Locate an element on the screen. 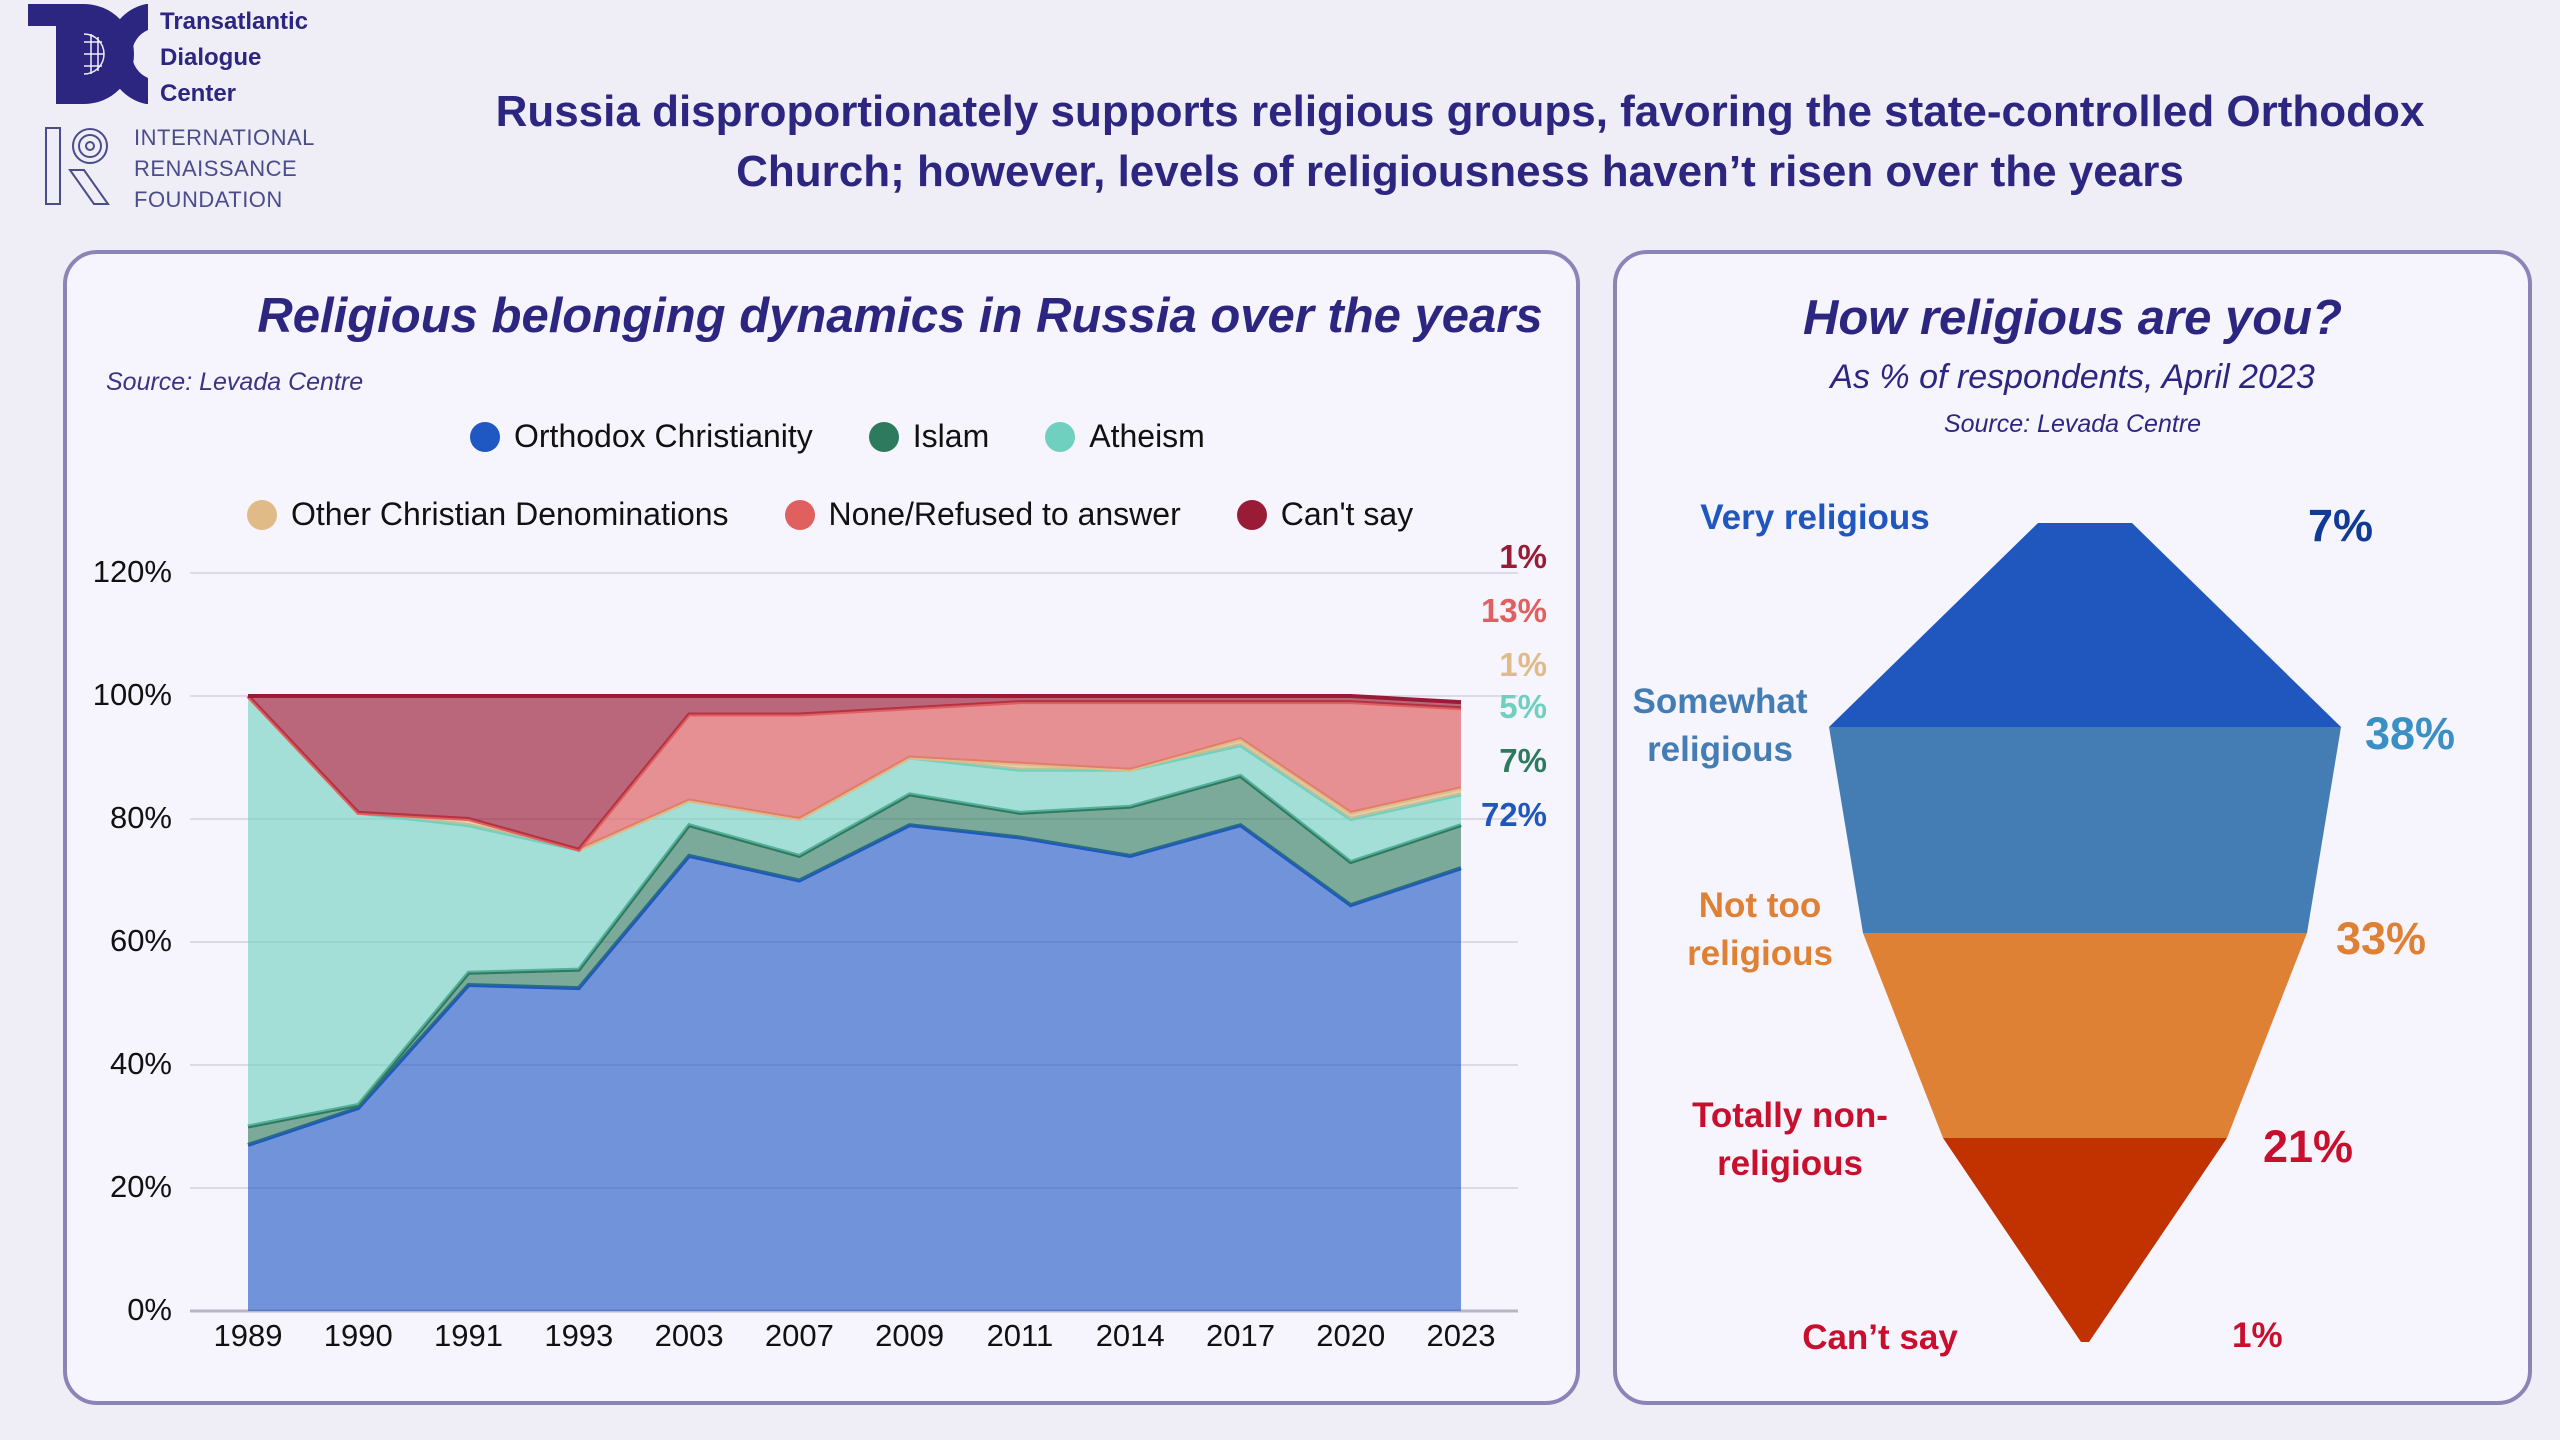  x-tick-label: 1989 is located at coordinates (248, 1335).